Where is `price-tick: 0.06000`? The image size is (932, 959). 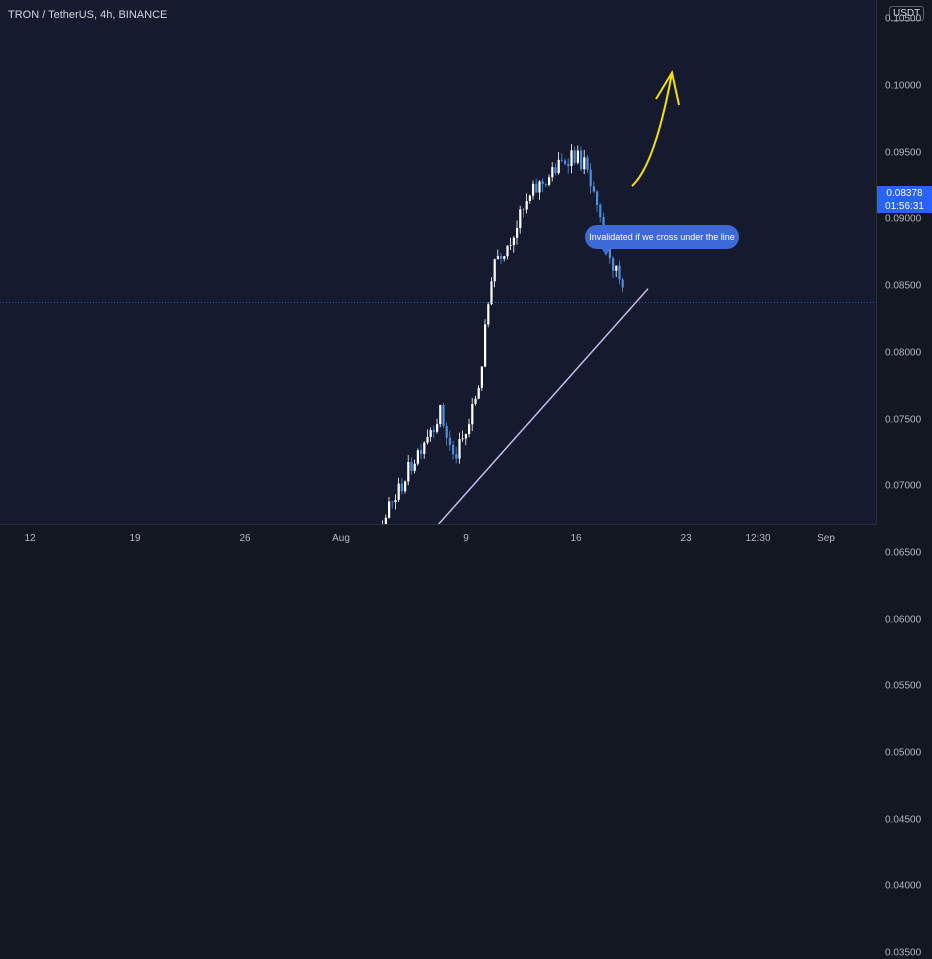 price-tick: 0.06000 is located at coordinates (903, 620).